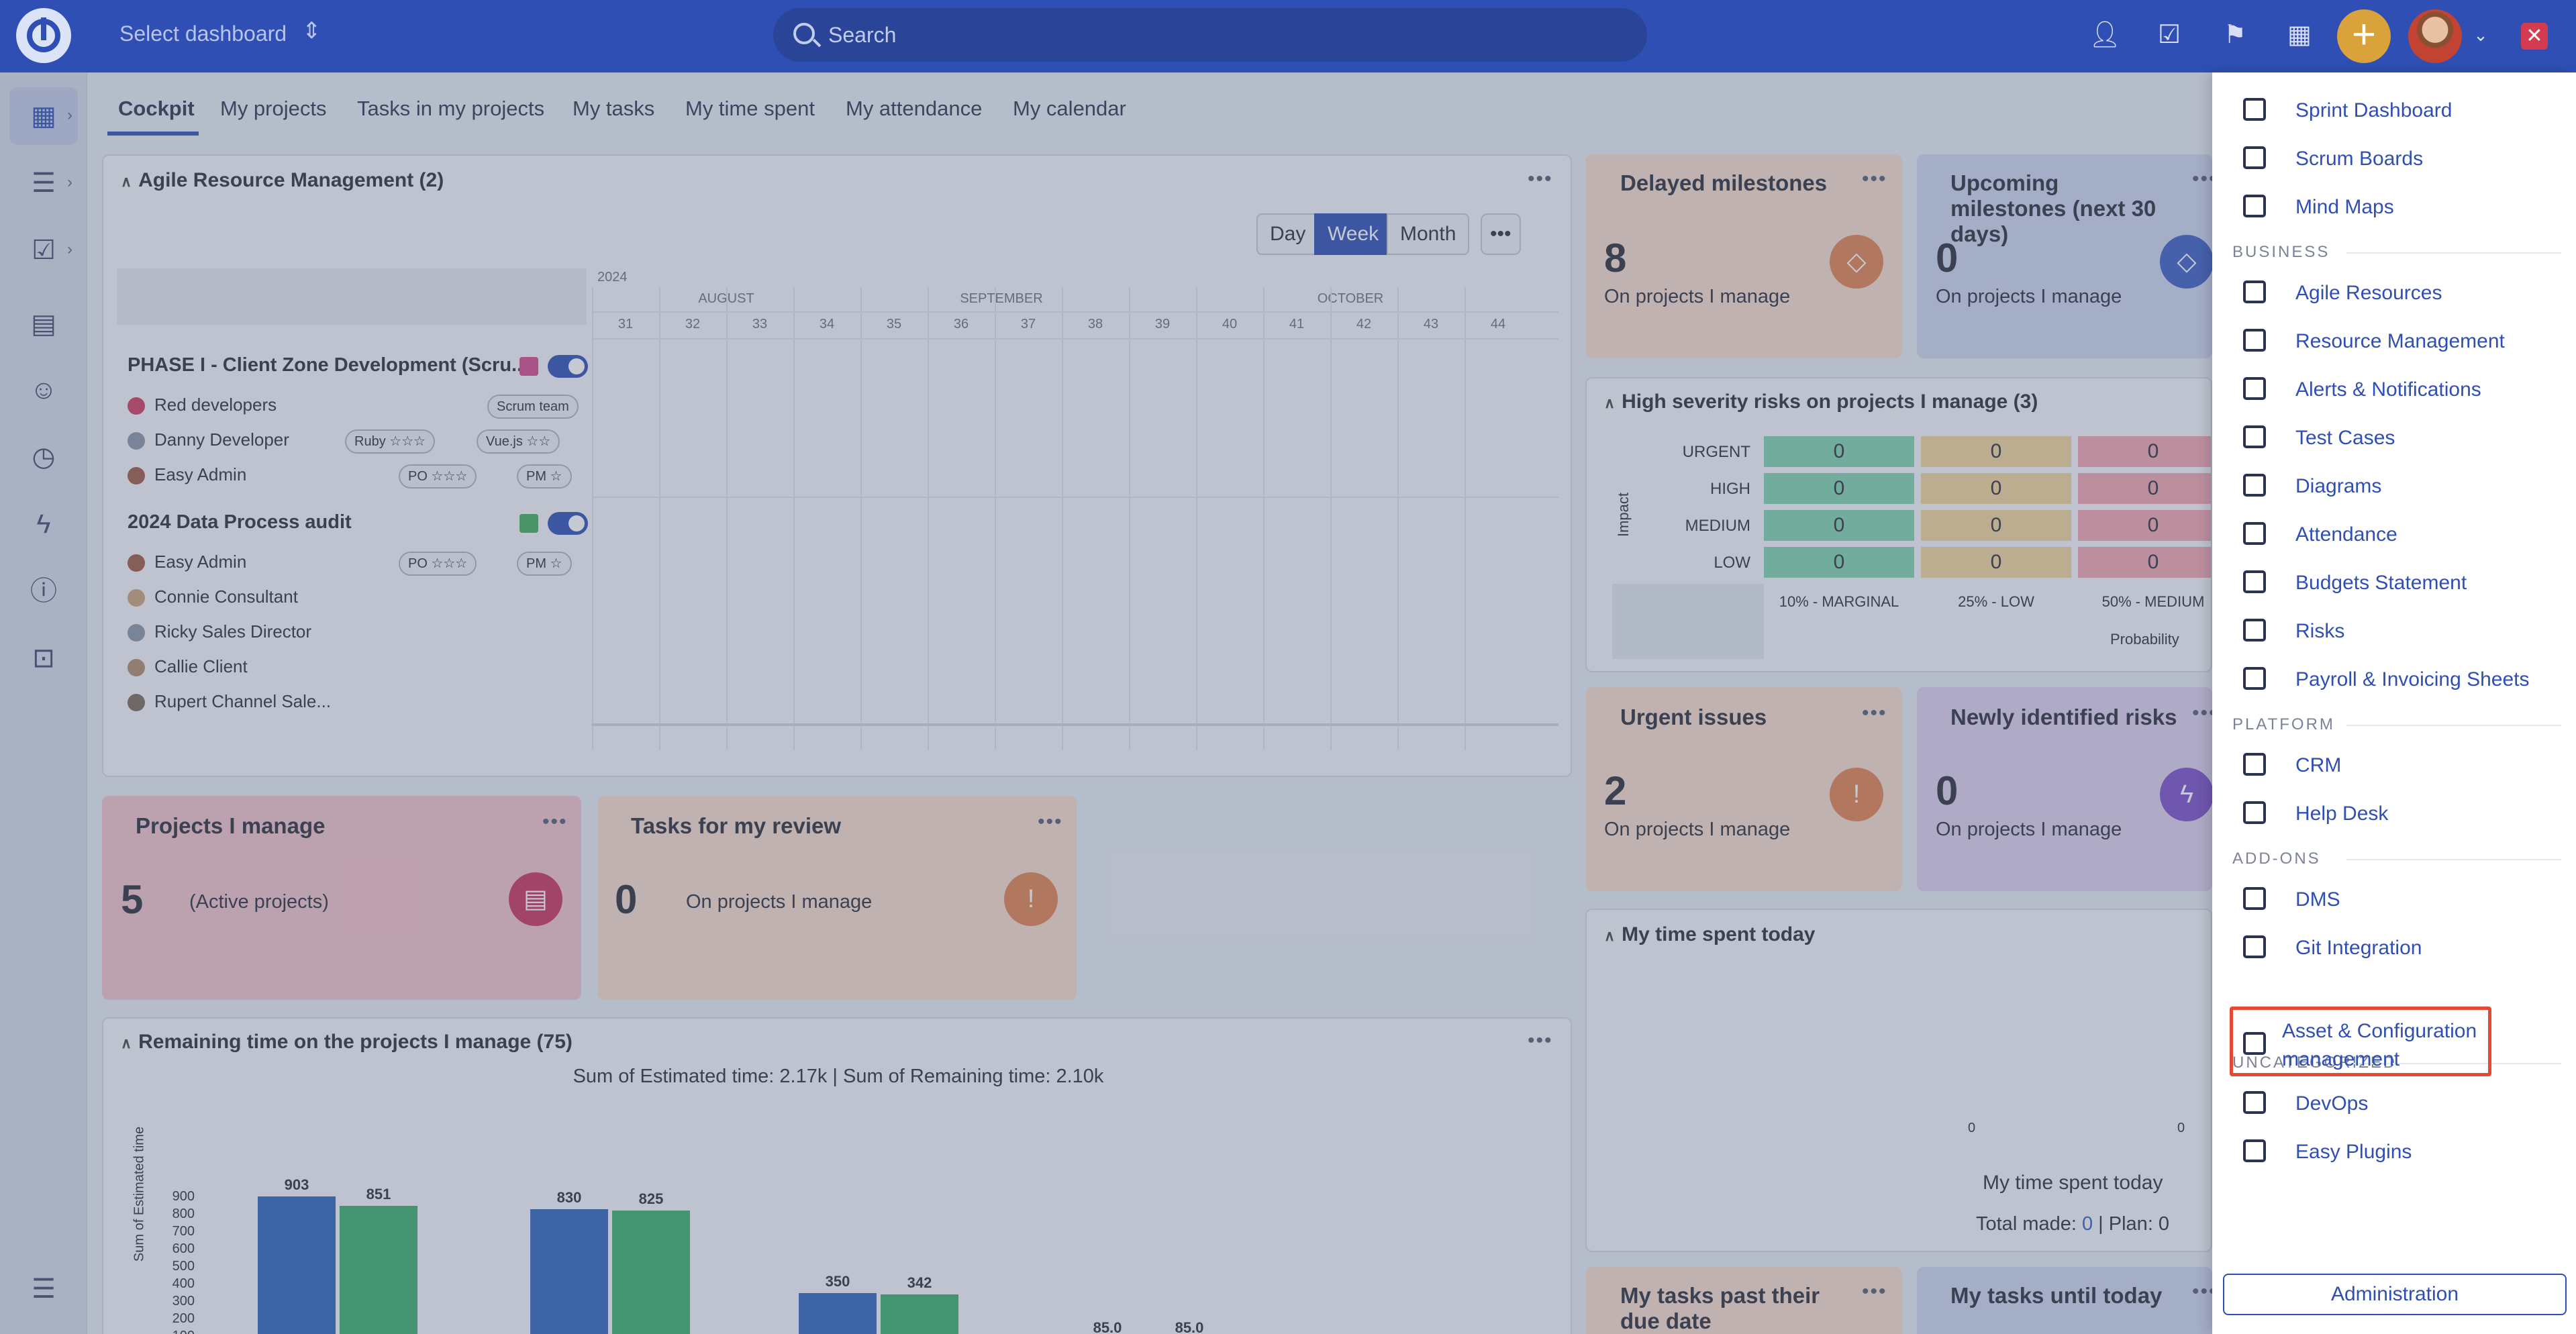 This screenshot has width=2576, height=1334. I want to click on alert-icon: ⓘ, so click(43, 591).